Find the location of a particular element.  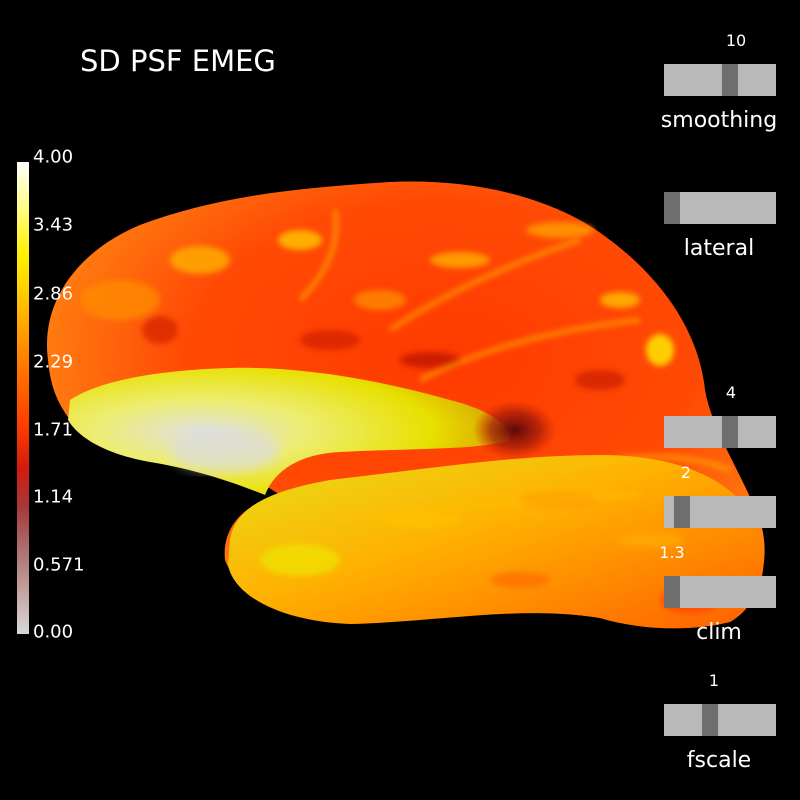

colorbar-tick: 0.571 is located at coordinates (59, 565).